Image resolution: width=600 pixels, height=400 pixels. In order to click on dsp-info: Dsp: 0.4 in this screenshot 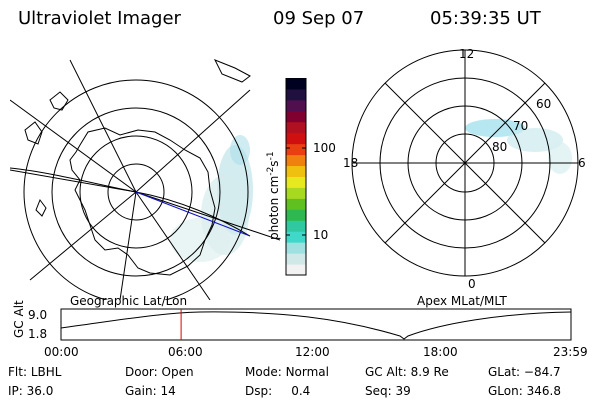, I will do `click(278, 391)`.